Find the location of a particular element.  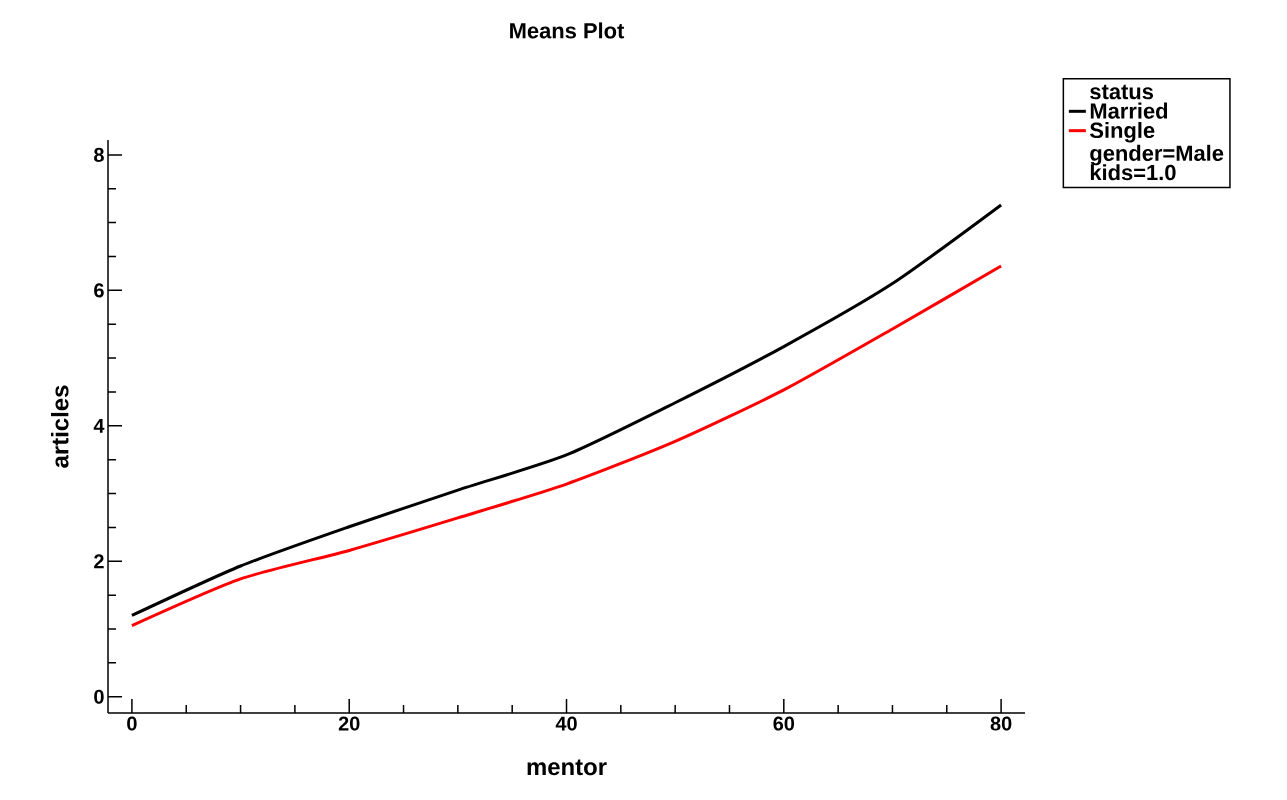

y-tick-label: 0 is located at coordinates (99, 696).